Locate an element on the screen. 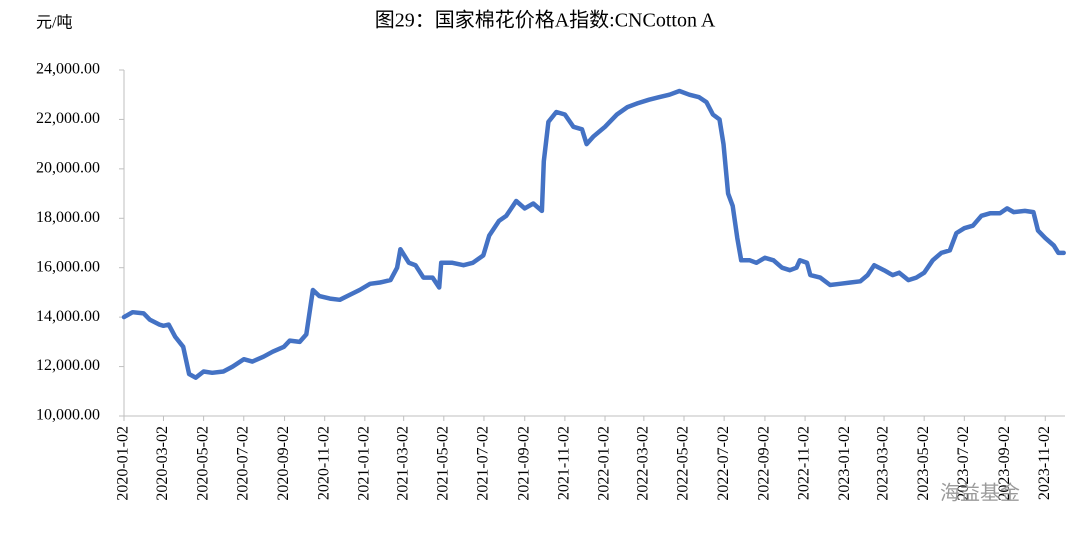 The width and height of the screenshot is (1080, 540). x-tick-label: 2022-07-02 is located at coordinates (723, 463).